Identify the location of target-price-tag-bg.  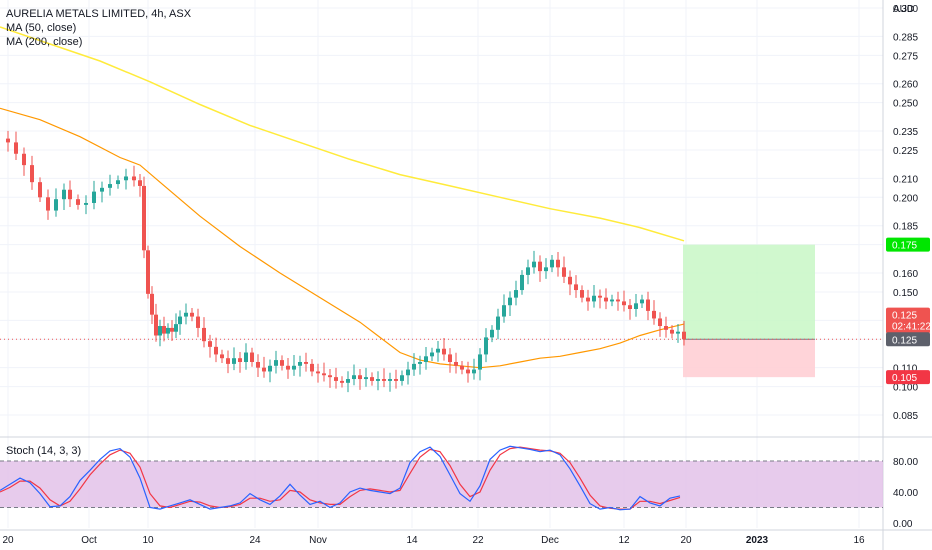
(908, 244).